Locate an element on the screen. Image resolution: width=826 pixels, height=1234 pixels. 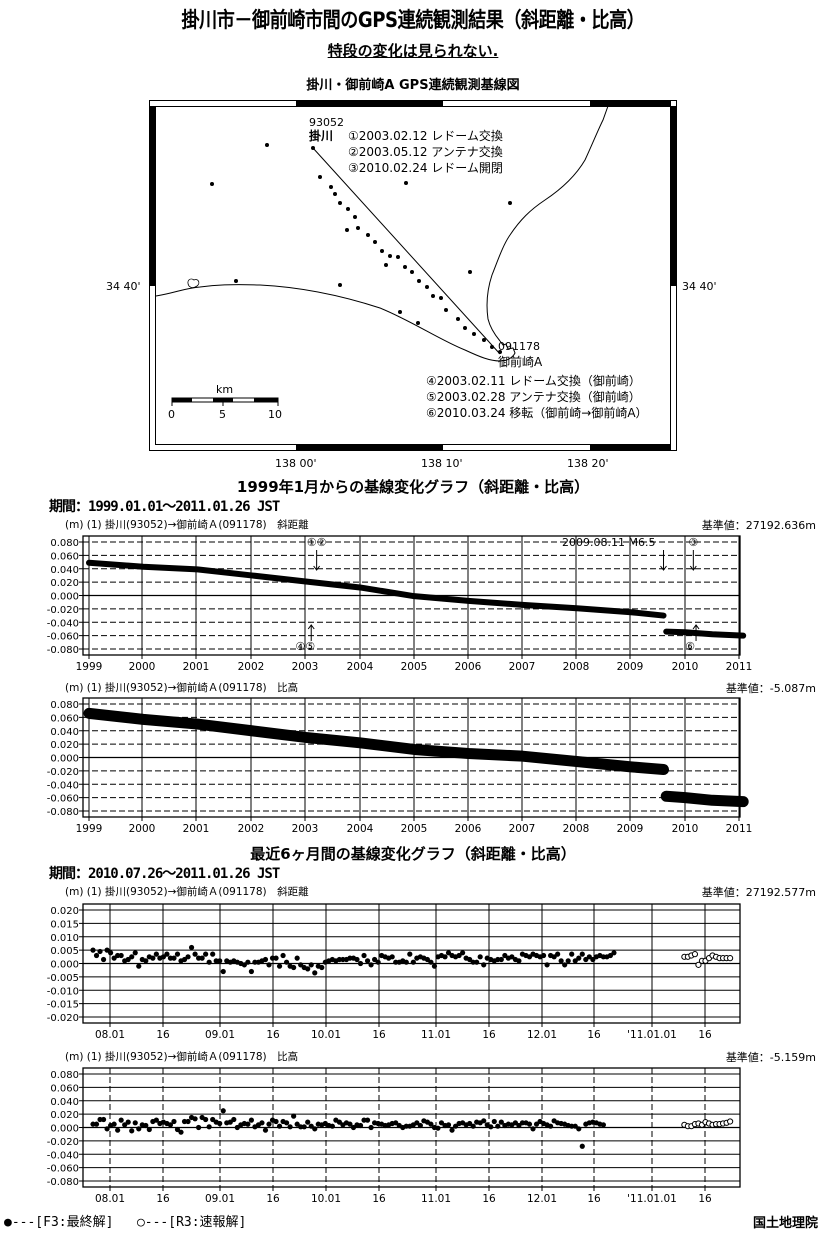
island-icon is located at coordinates (193, 283).